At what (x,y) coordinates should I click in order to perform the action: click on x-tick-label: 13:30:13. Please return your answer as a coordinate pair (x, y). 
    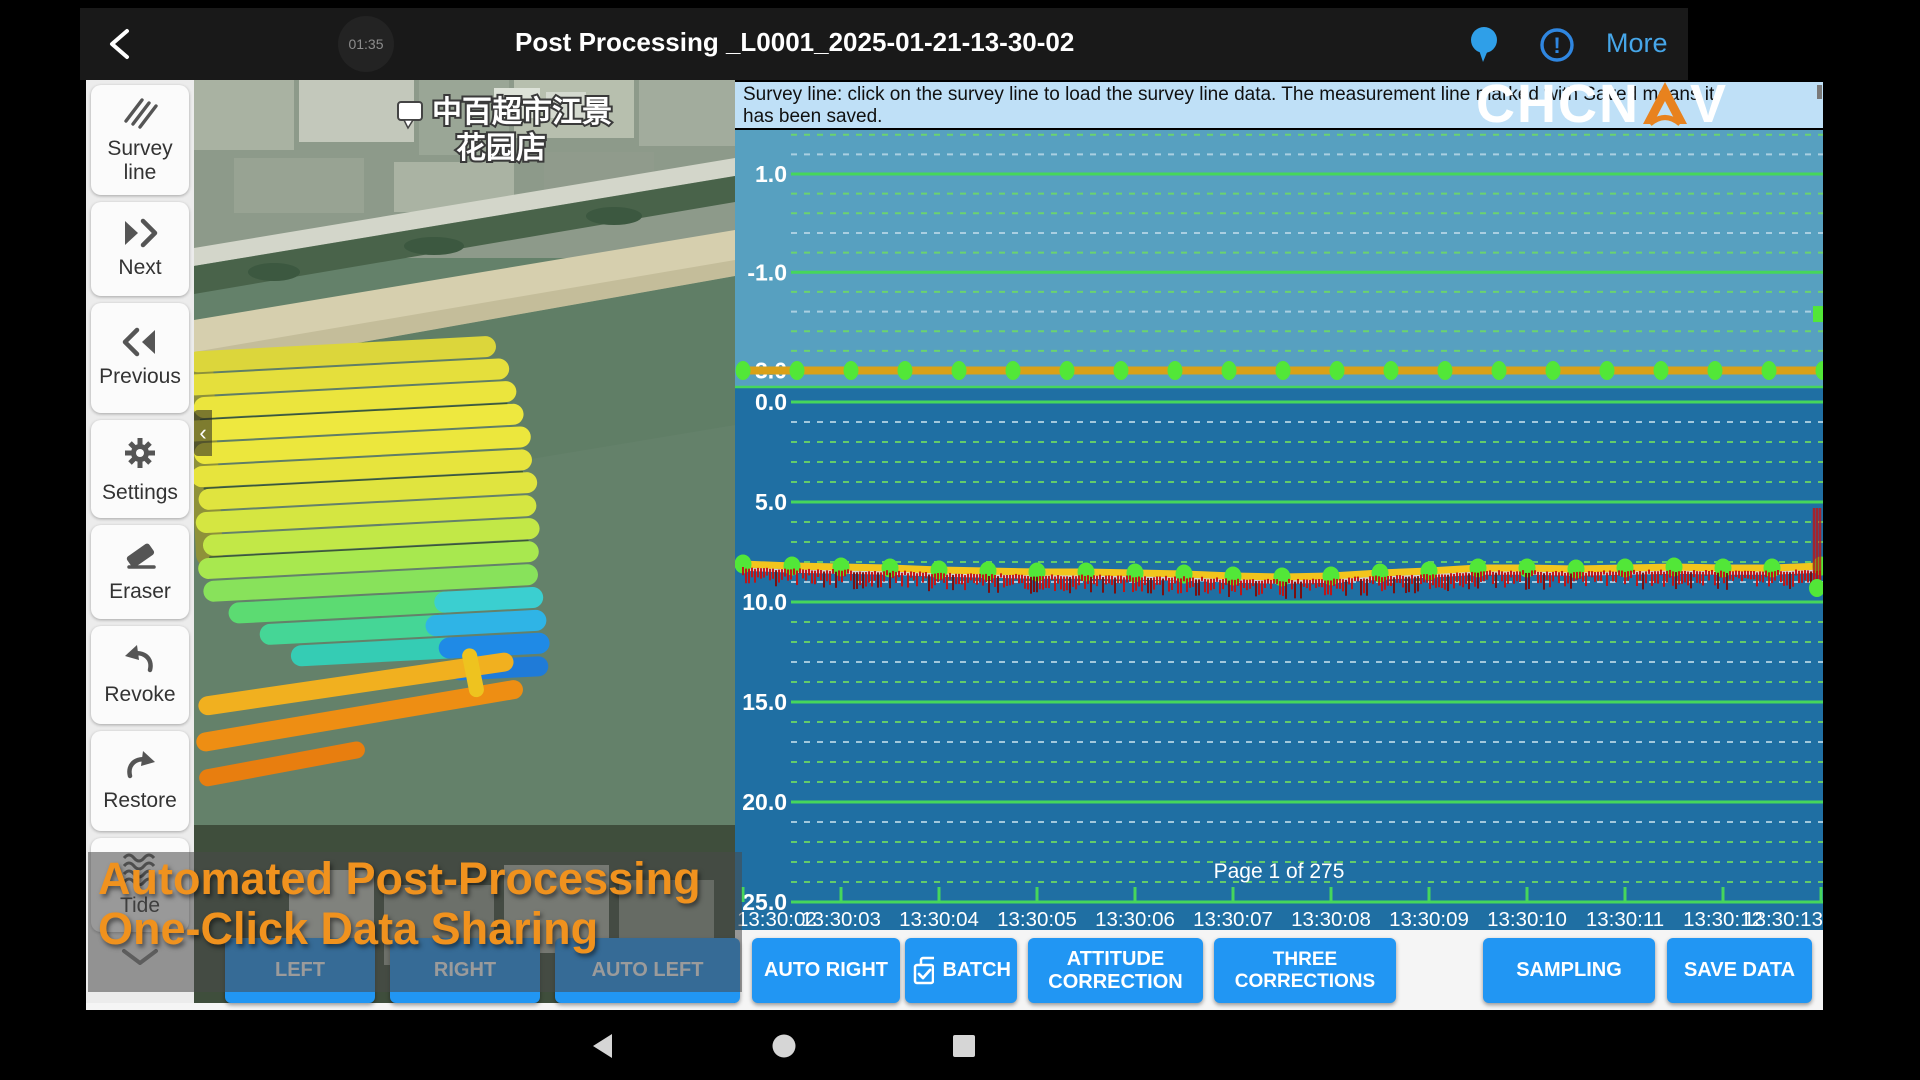
    Looking at the image, I should click on (1783, 919).